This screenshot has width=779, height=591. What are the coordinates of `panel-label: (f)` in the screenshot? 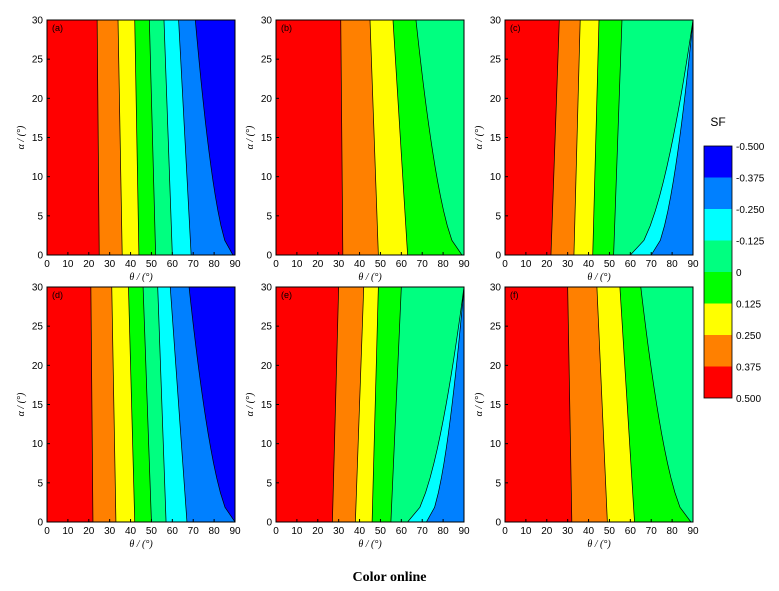 It's located at (514, 295).